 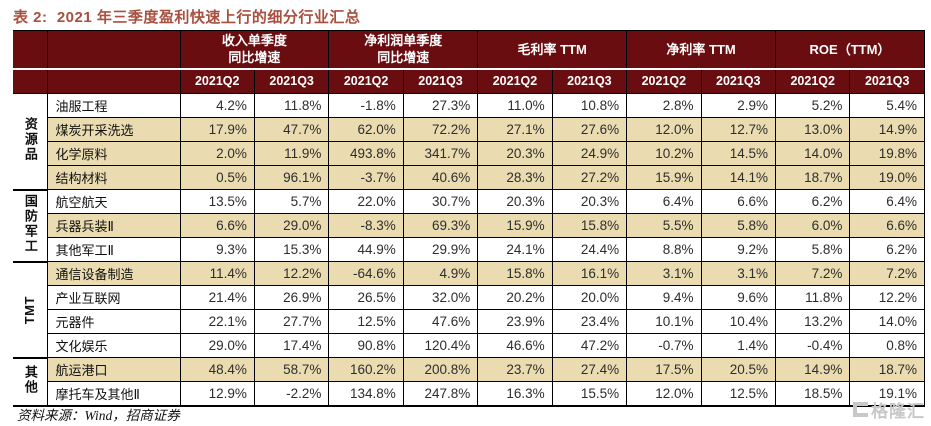 I want to click on value-cell: 134.8%, so click(x=366, y=393).